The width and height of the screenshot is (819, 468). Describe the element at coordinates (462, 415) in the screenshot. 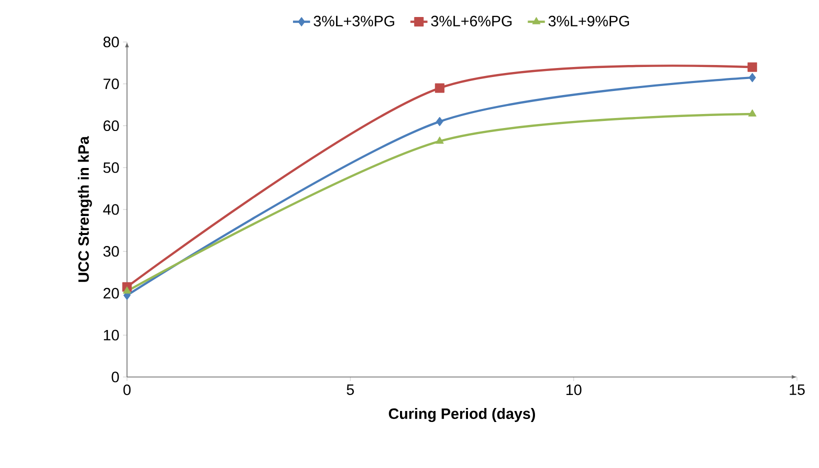

I see `x-axis-title: Curing Period (days)` at that location.